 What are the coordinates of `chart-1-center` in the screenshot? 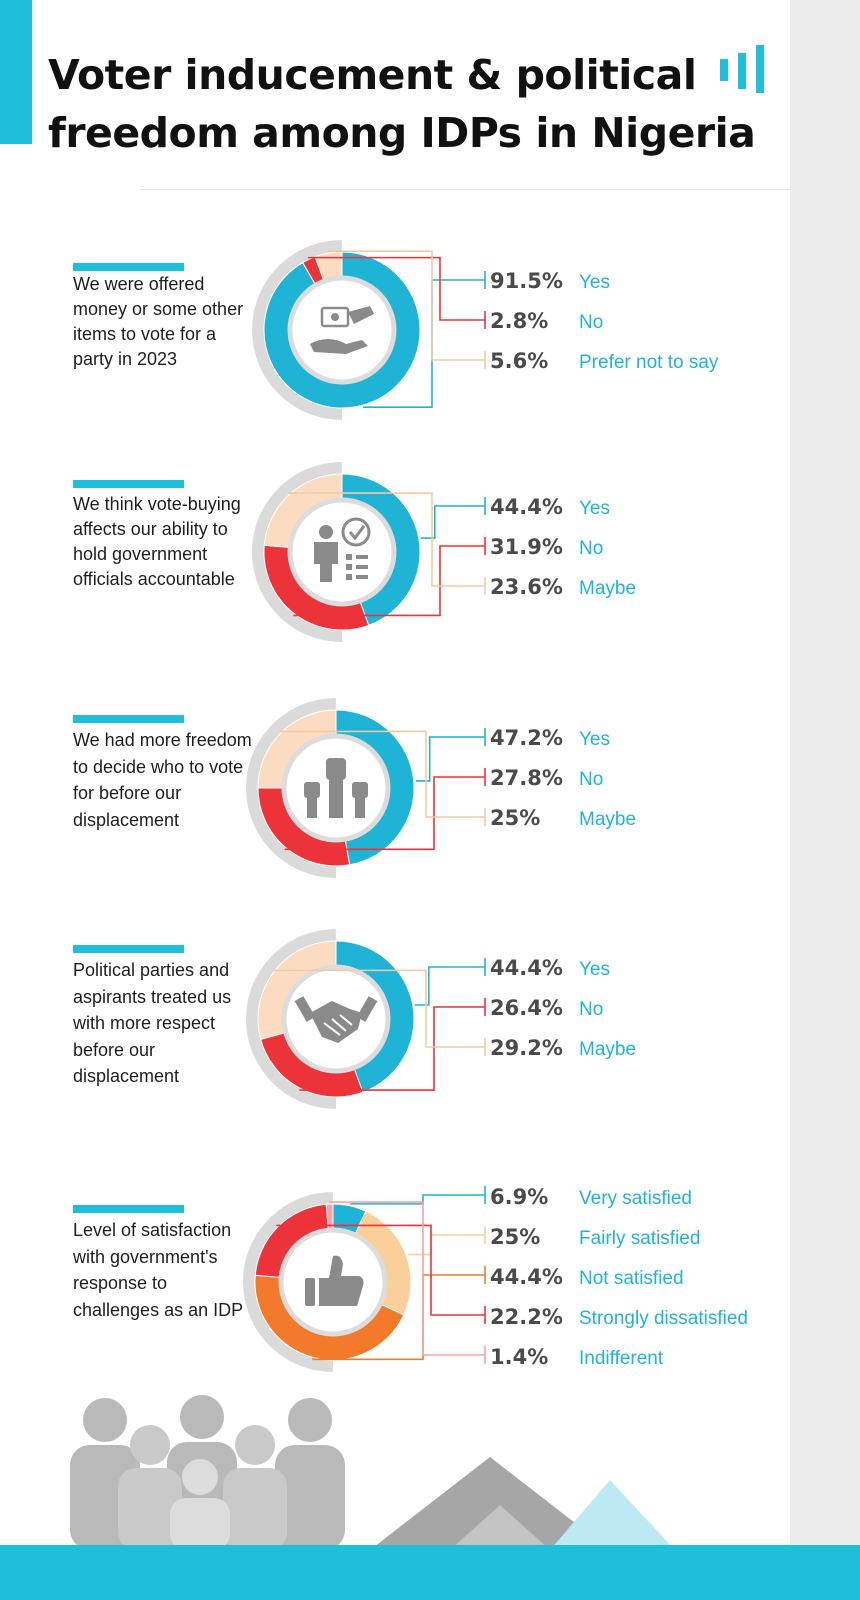 It's located at (342, 330).